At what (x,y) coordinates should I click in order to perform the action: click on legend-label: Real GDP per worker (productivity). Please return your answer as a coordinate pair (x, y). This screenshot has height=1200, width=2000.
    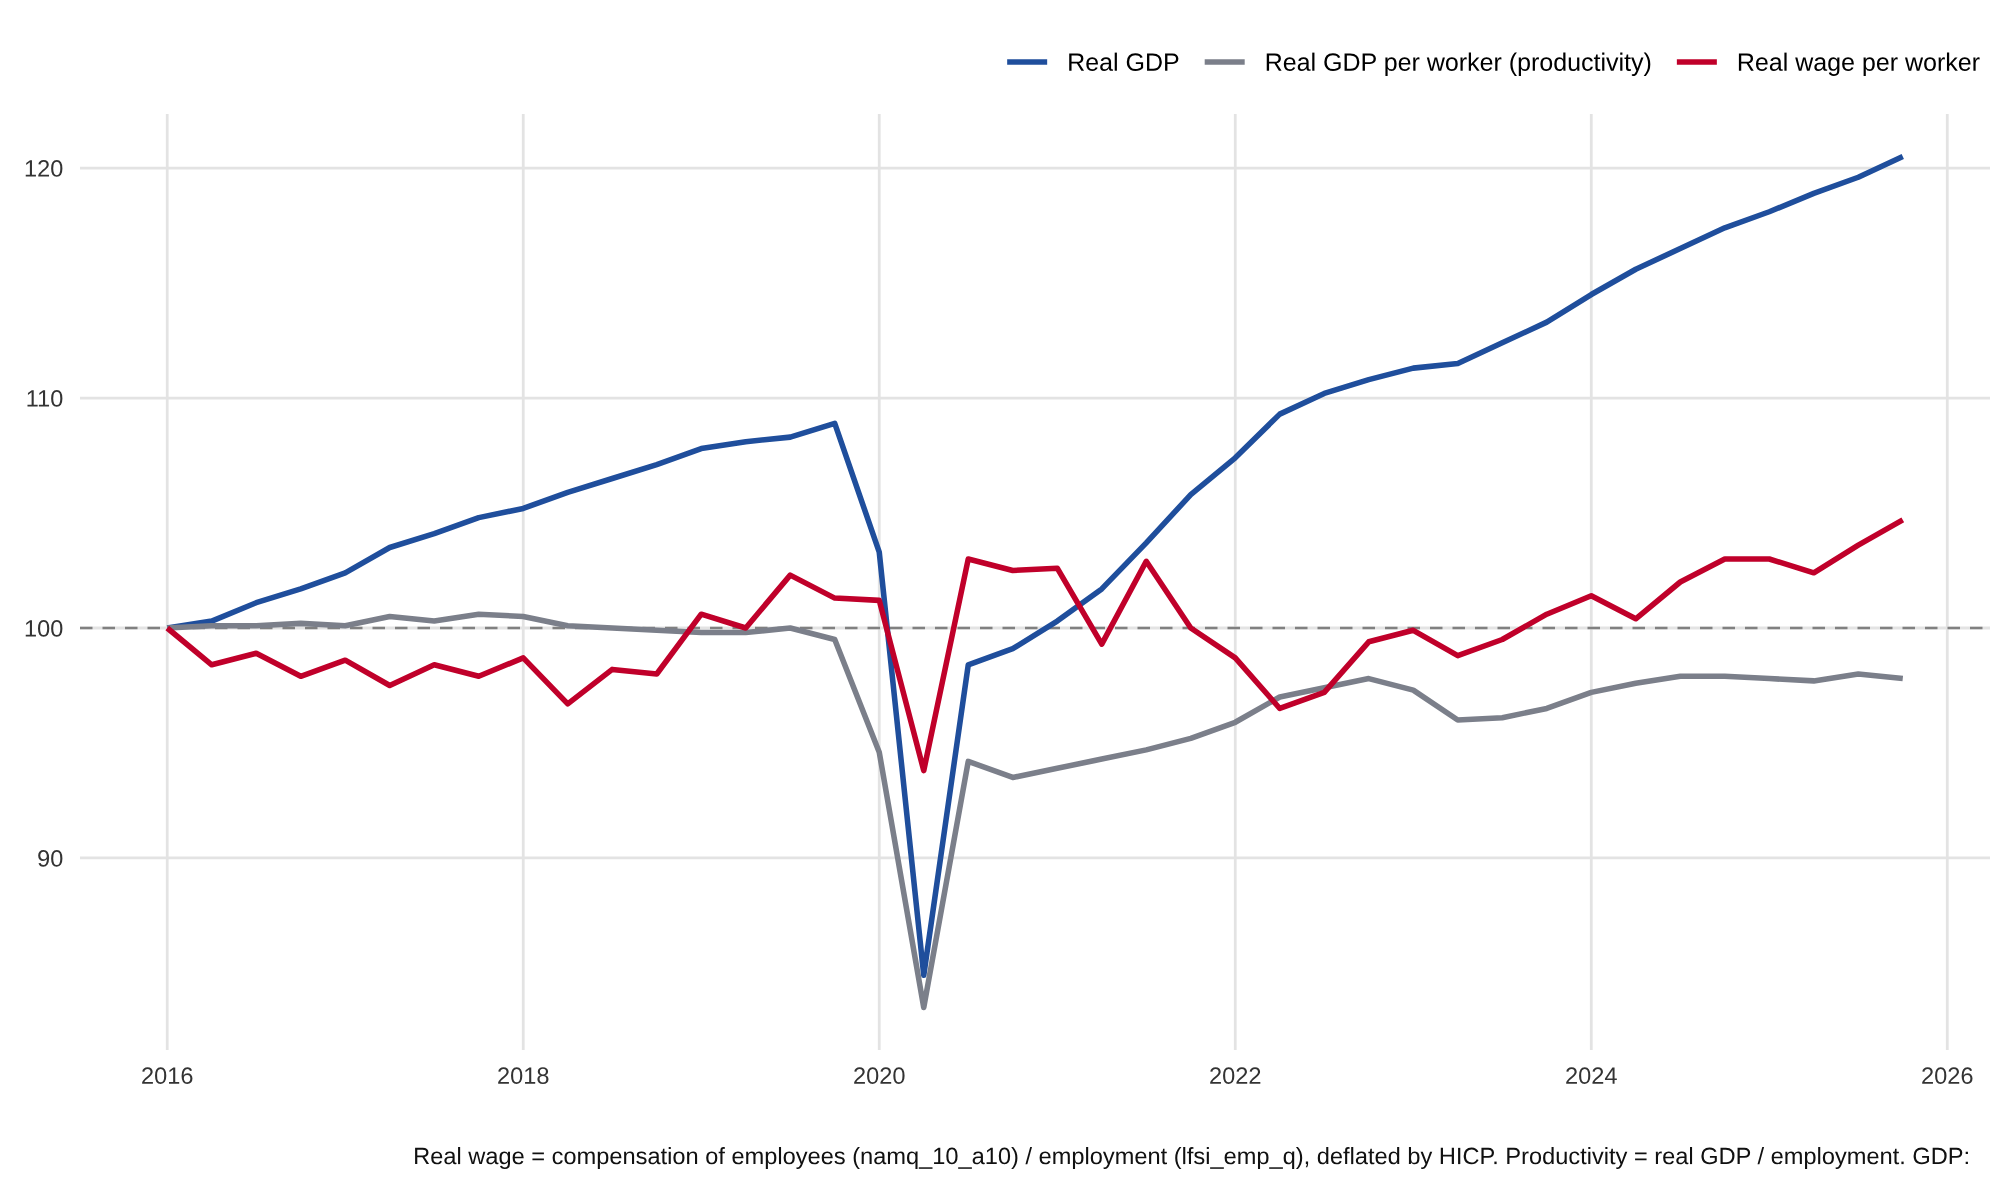
    Looking at the image, I should click on (1458, 64).